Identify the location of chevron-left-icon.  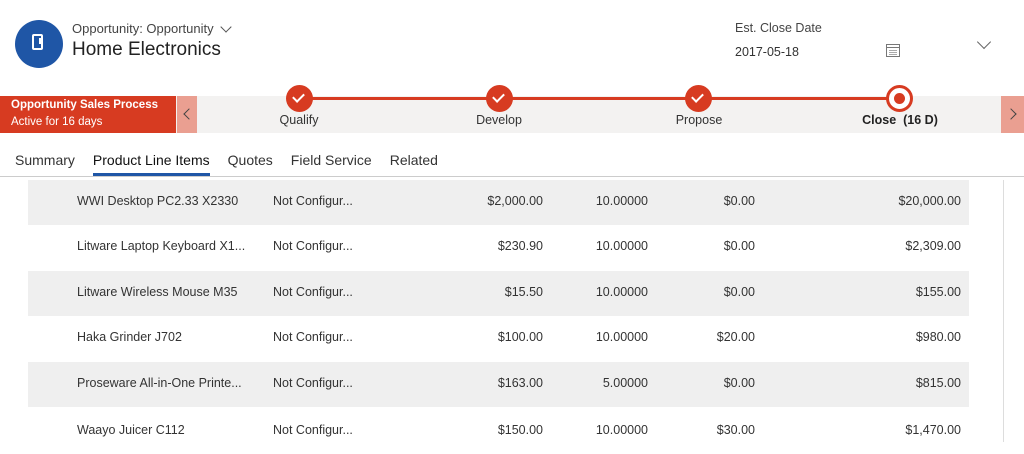
(189, 114).